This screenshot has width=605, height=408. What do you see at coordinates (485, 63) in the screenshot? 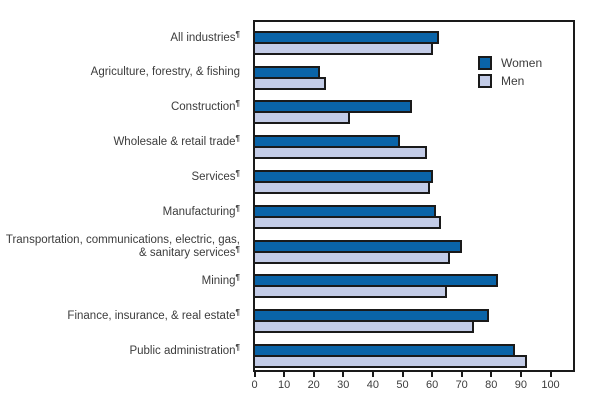
I see `legend-swatch-women-icon` at bounding box center [485, 63].